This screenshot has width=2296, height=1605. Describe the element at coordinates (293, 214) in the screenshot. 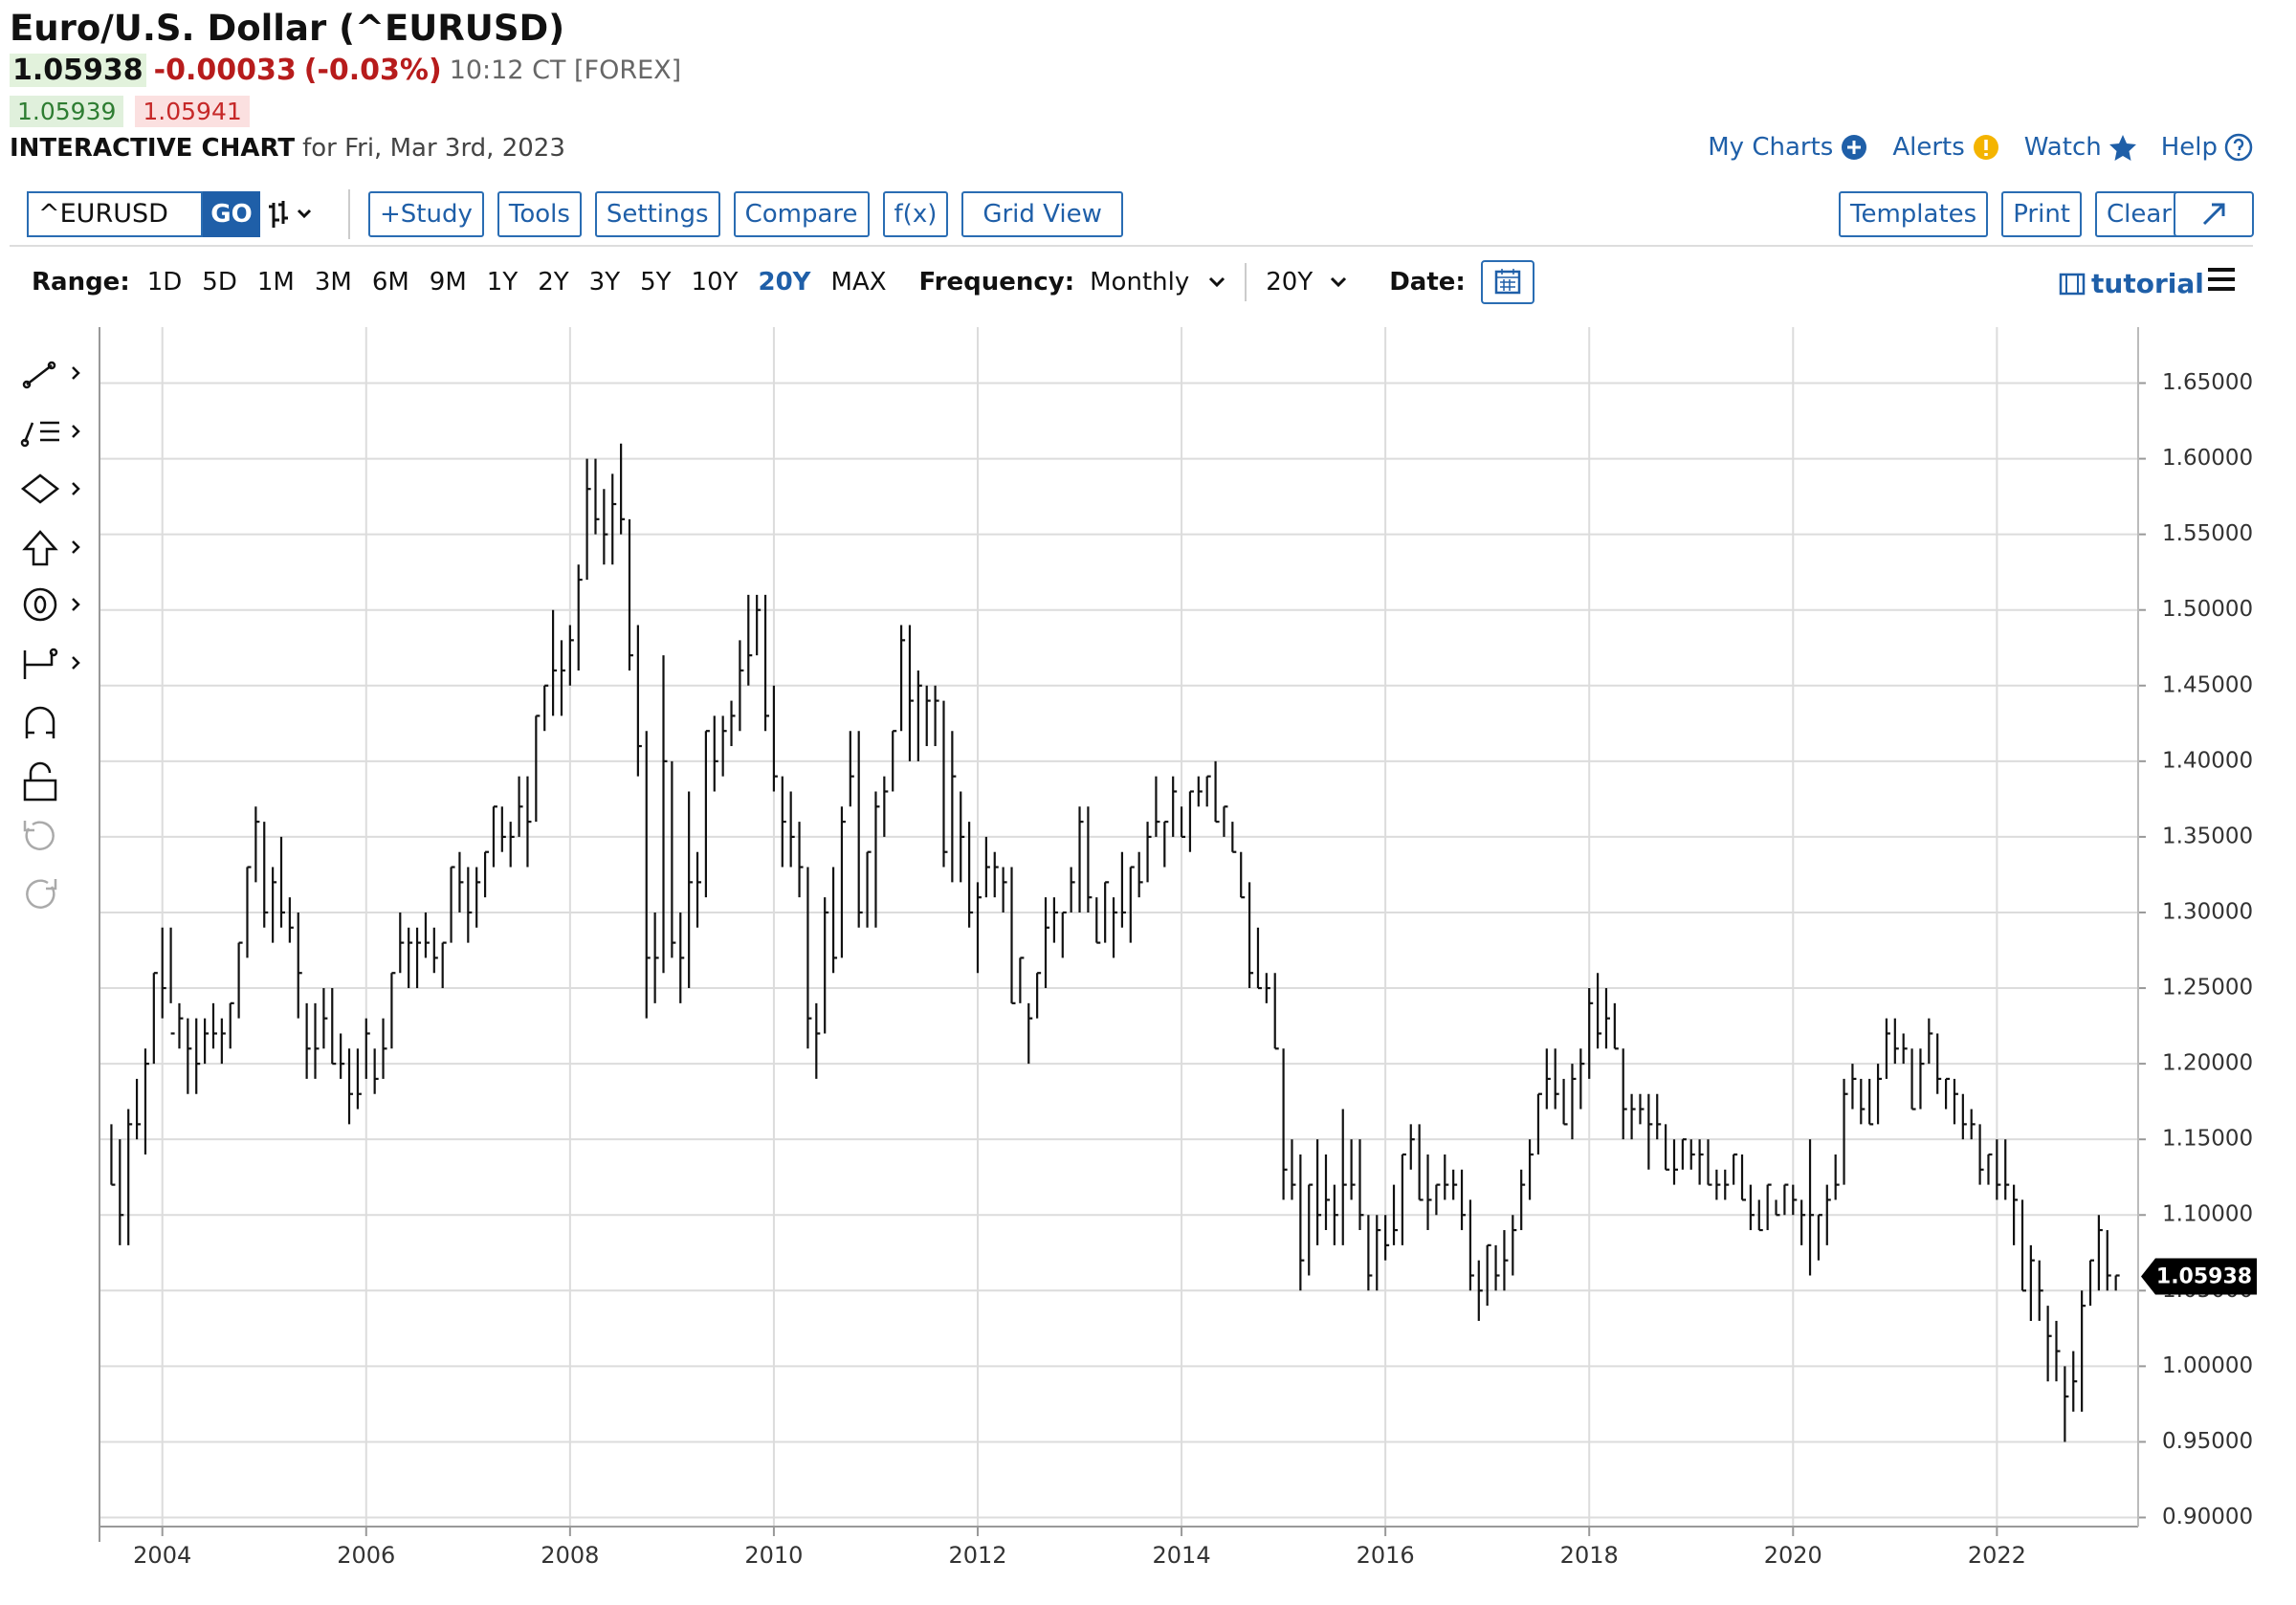

I see `bar-type-icon` at that location.